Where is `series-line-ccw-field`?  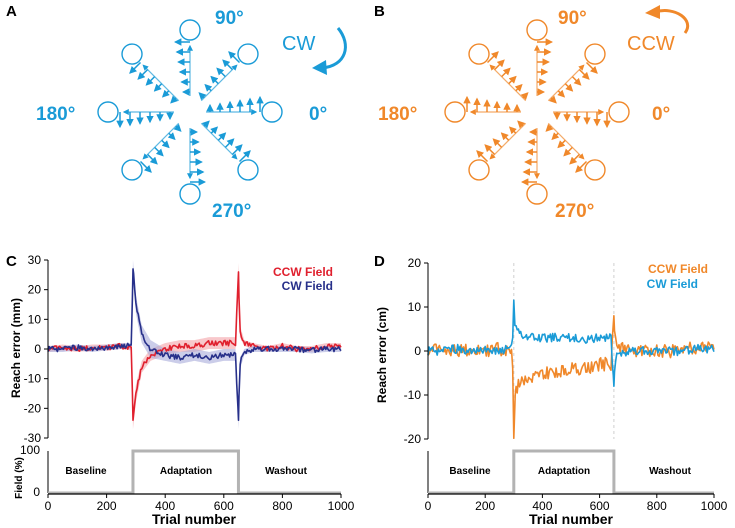
series-line-ccw-field is located at coordinates (571, 377).